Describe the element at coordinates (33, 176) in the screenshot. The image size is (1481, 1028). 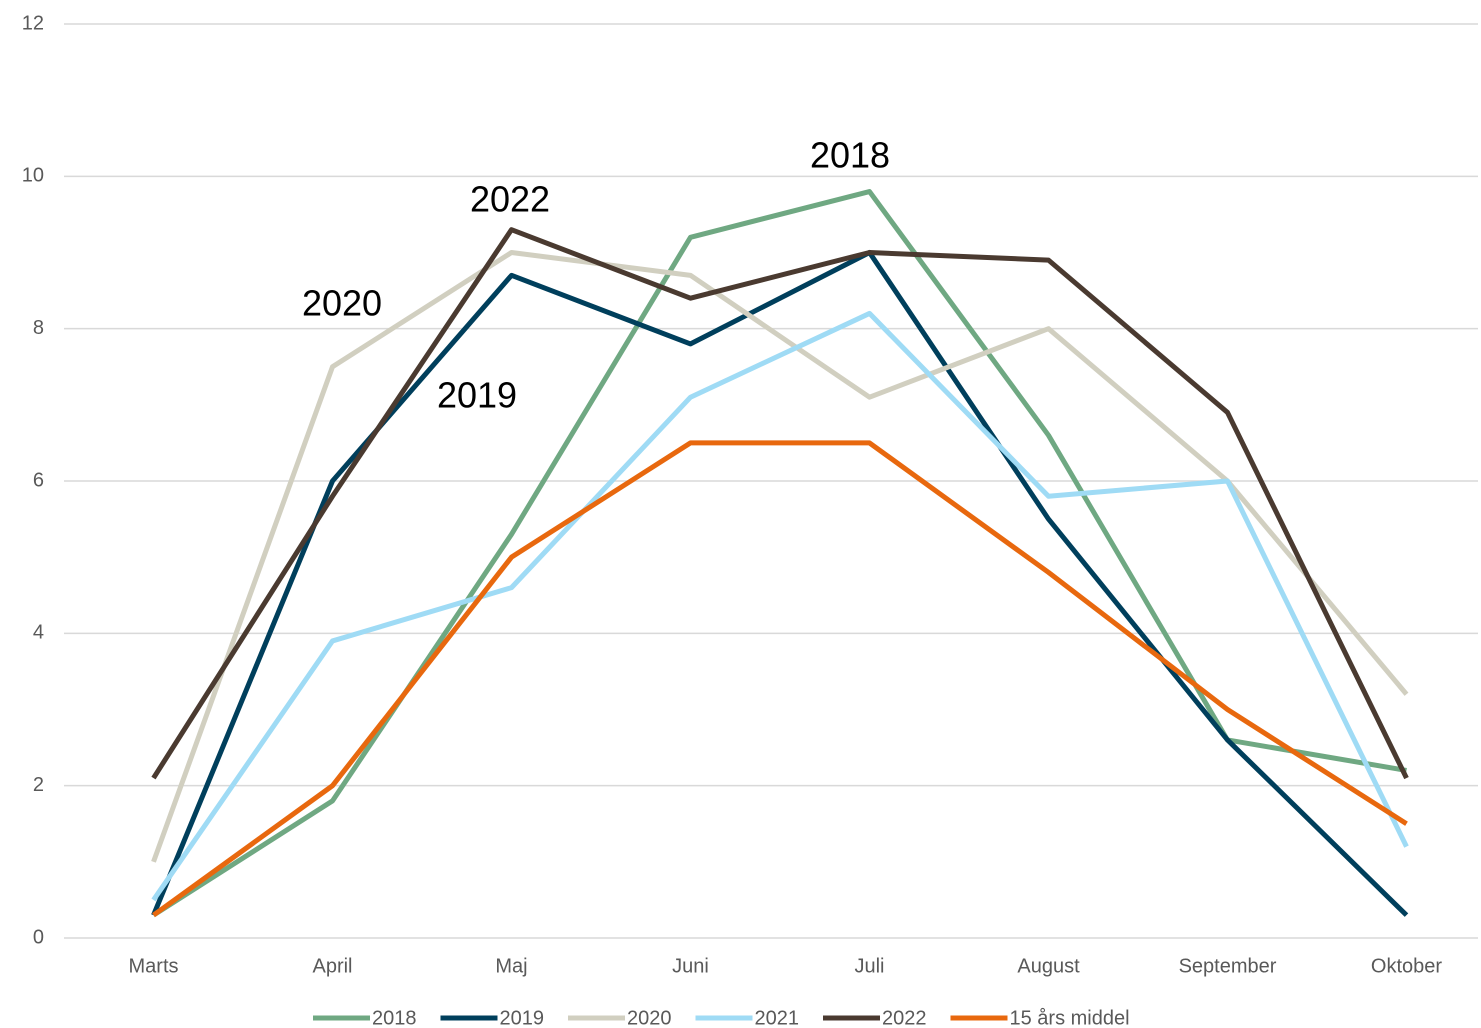
I see `y-tick-label: 10` at that location.